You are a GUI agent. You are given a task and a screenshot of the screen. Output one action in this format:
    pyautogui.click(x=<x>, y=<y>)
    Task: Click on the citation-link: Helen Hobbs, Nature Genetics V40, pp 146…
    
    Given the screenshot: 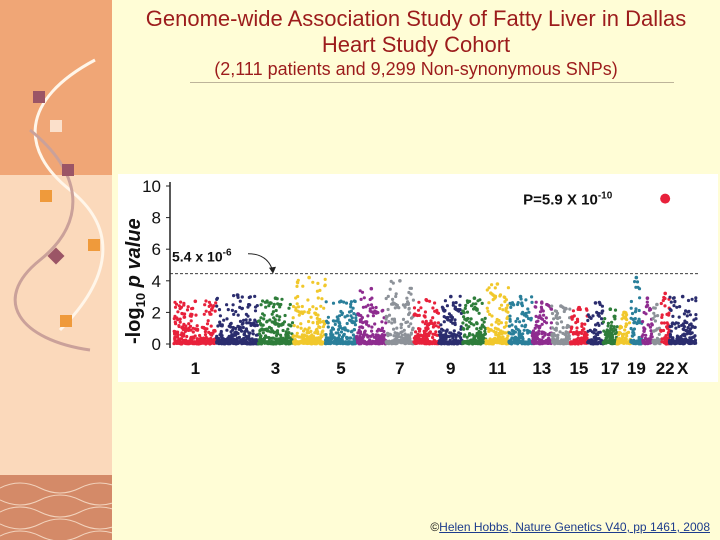 What is the action you would take?
    pyautogui.click(x=574, y=527)
    